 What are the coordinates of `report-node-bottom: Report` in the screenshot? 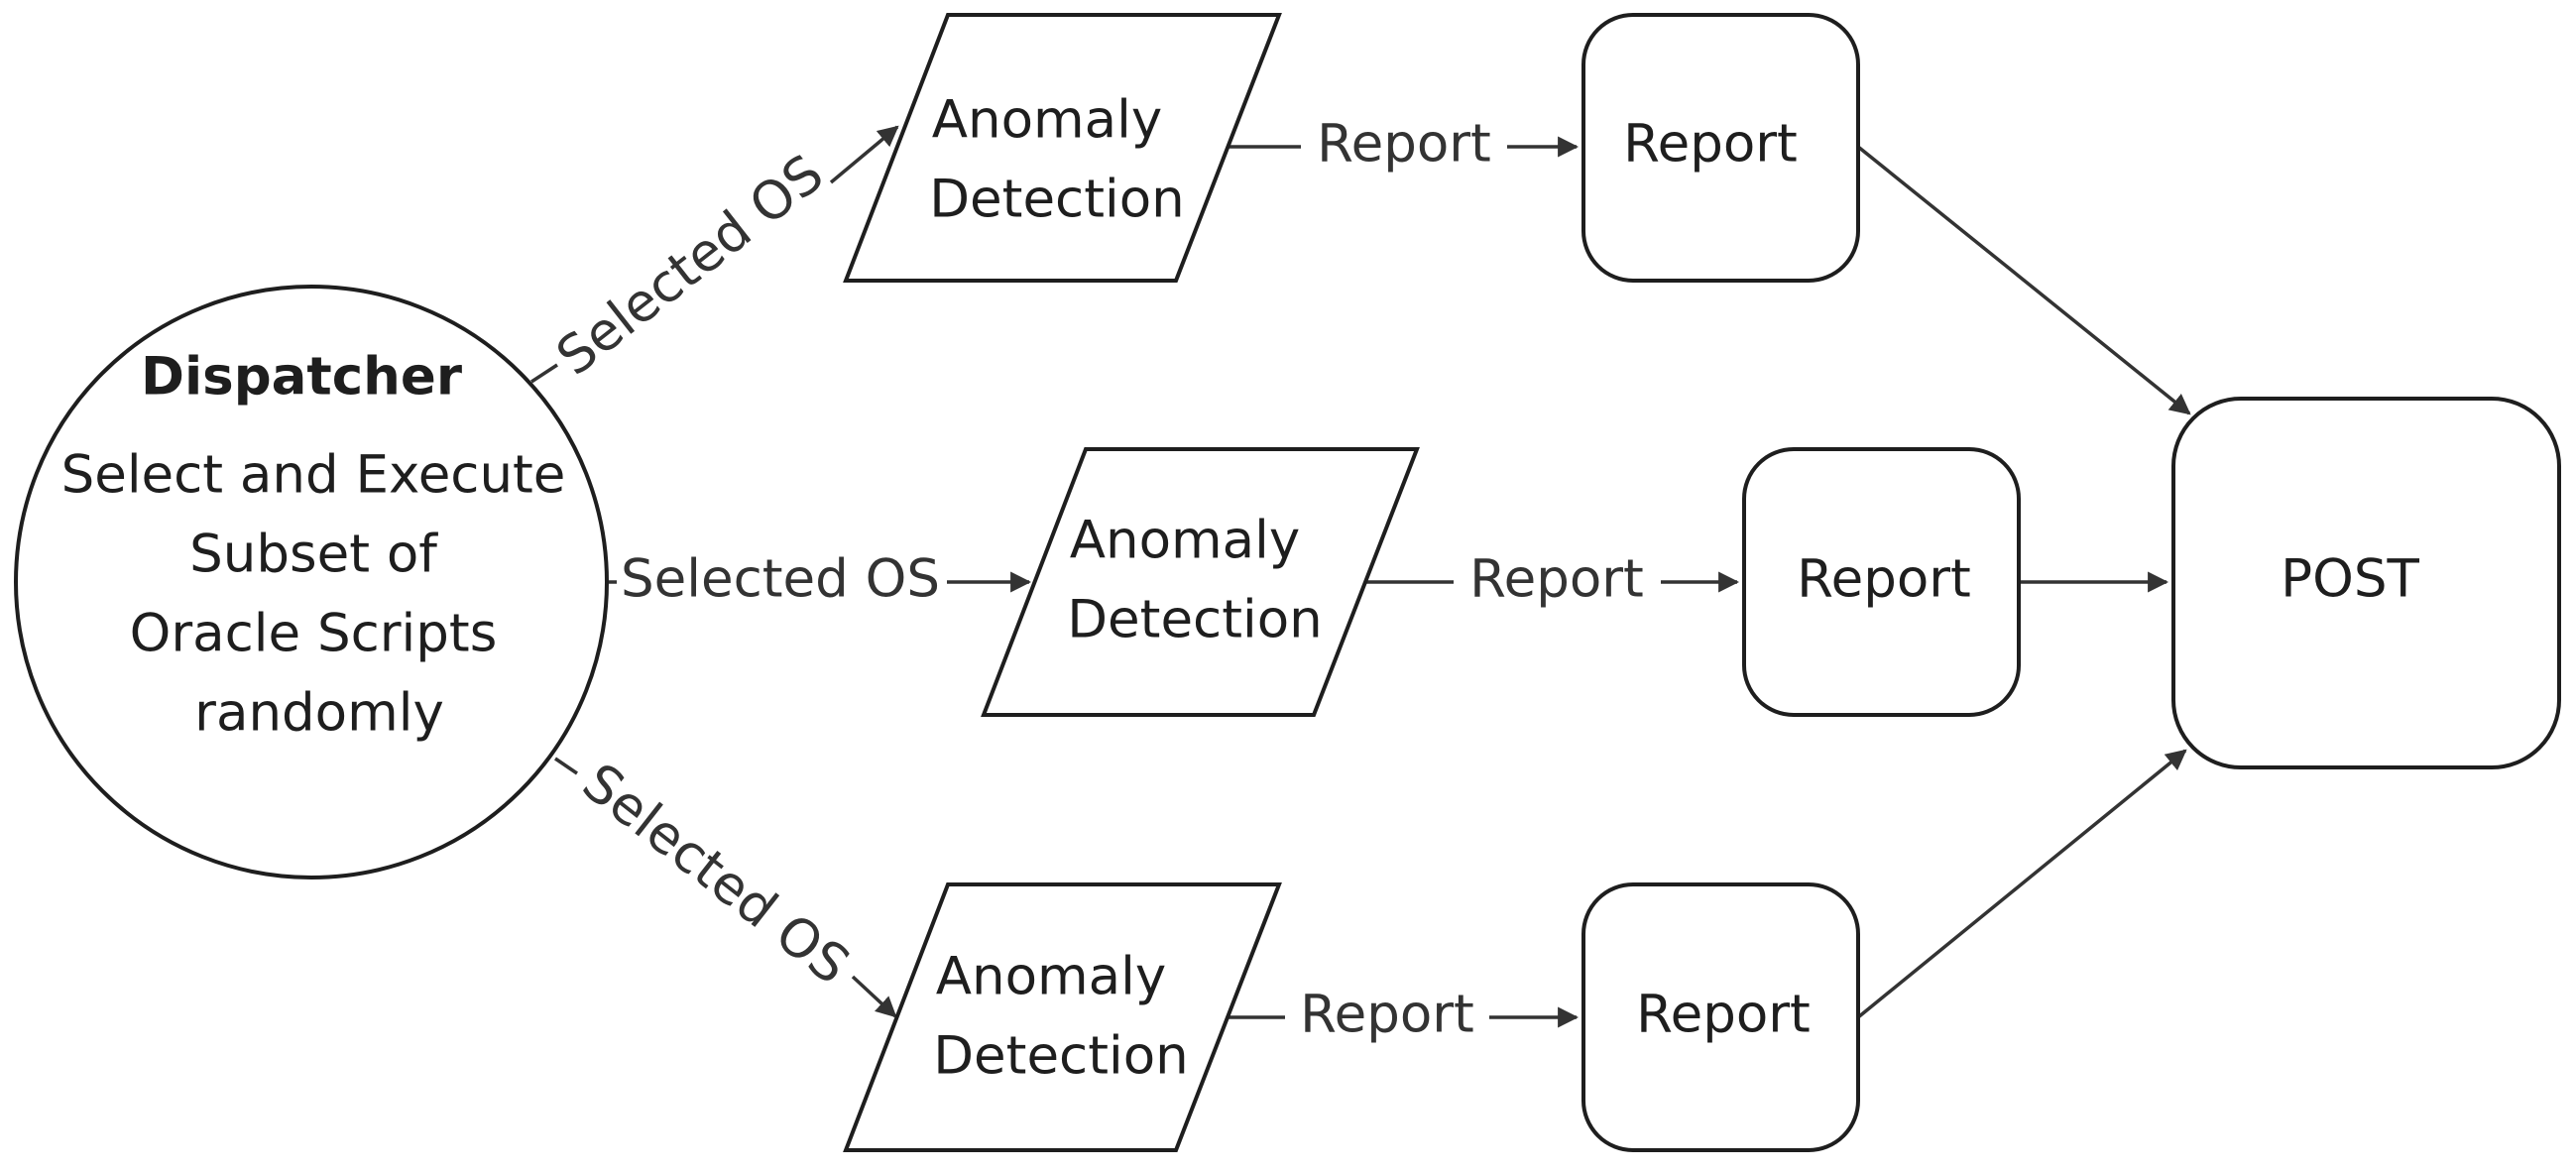 It's located at (1721, 1017).